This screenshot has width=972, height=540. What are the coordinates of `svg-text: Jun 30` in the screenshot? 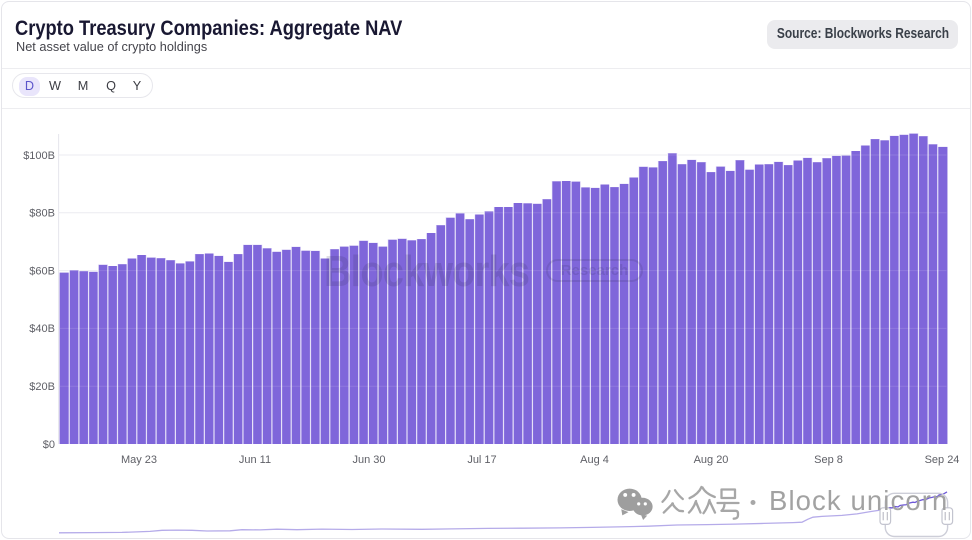 It's located at (368, 460).